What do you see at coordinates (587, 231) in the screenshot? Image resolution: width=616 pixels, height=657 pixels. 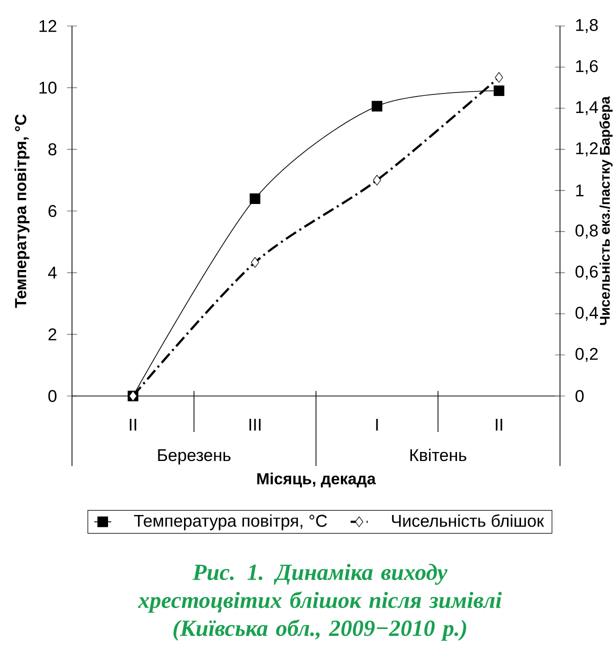 I see `y2-tick-label: 0,8` at bounding box center [587, 231].